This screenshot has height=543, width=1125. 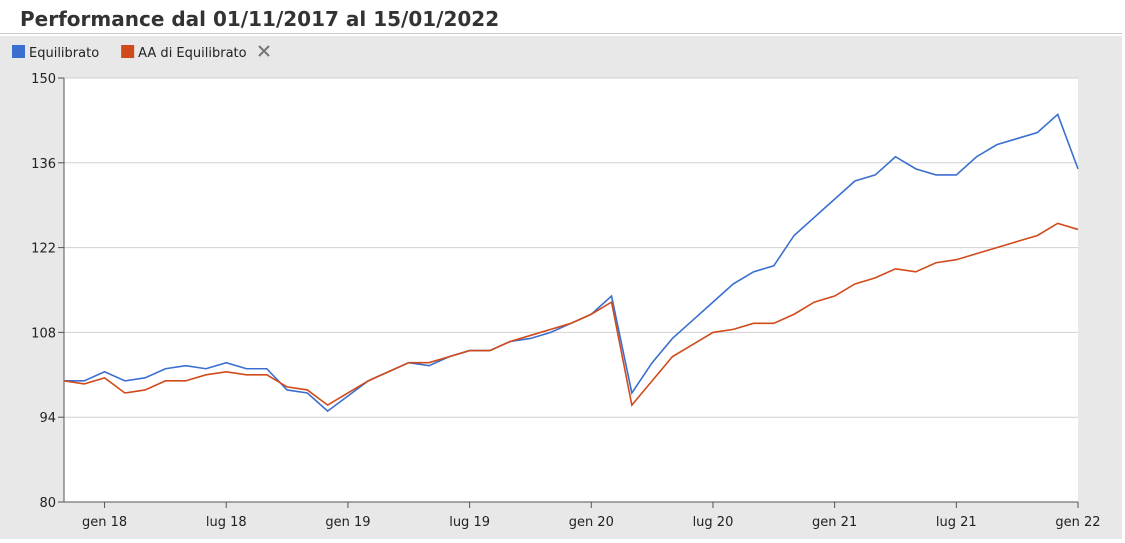 I want to click on y-tick-label: 108, so click(x=43, y=333).